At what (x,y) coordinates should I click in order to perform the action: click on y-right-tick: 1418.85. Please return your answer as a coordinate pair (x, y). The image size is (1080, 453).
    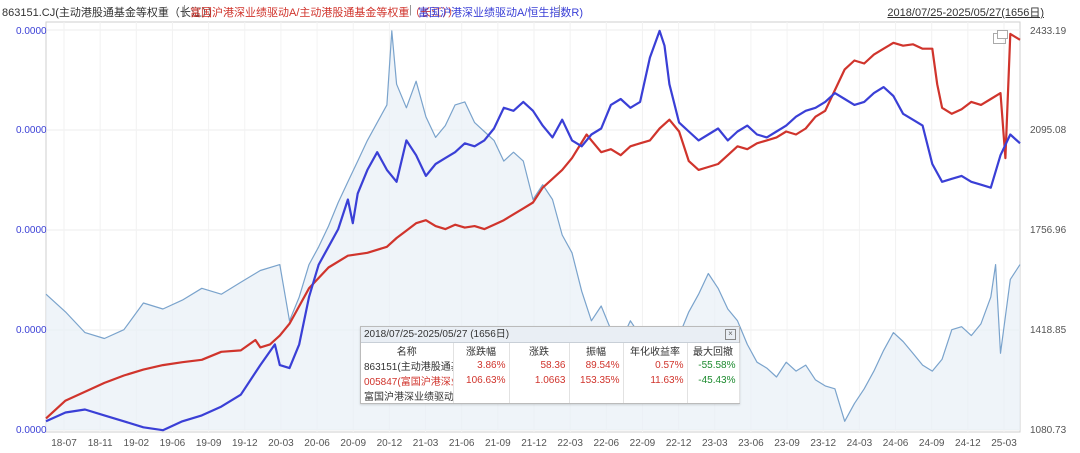
    Looking at the image, I should click on (1048, 330).